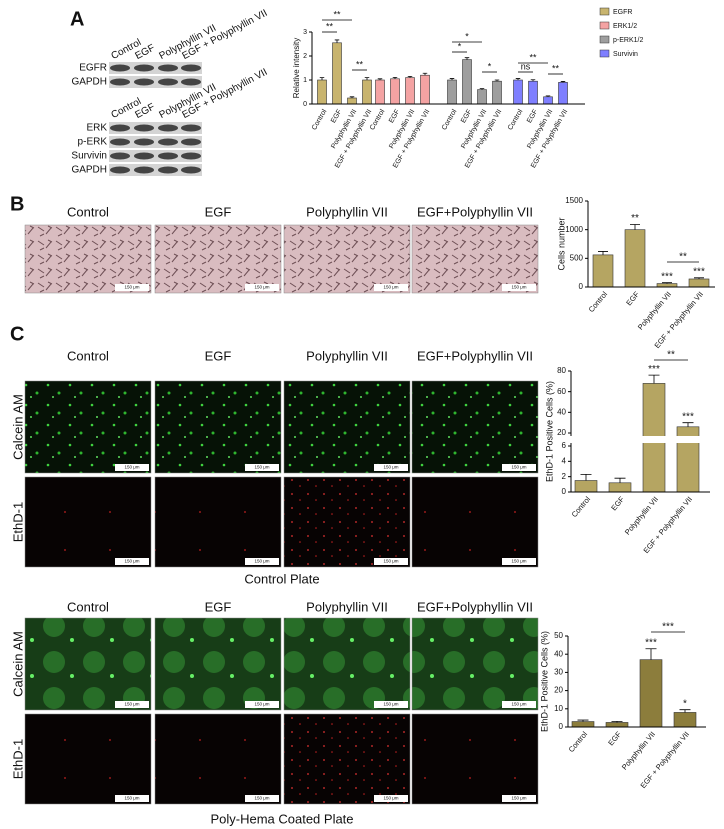 The image size is (724, 829). Describe the element at coordinates (561, 432) in the screenshot. I see `y-tick-label: 20` at that location.